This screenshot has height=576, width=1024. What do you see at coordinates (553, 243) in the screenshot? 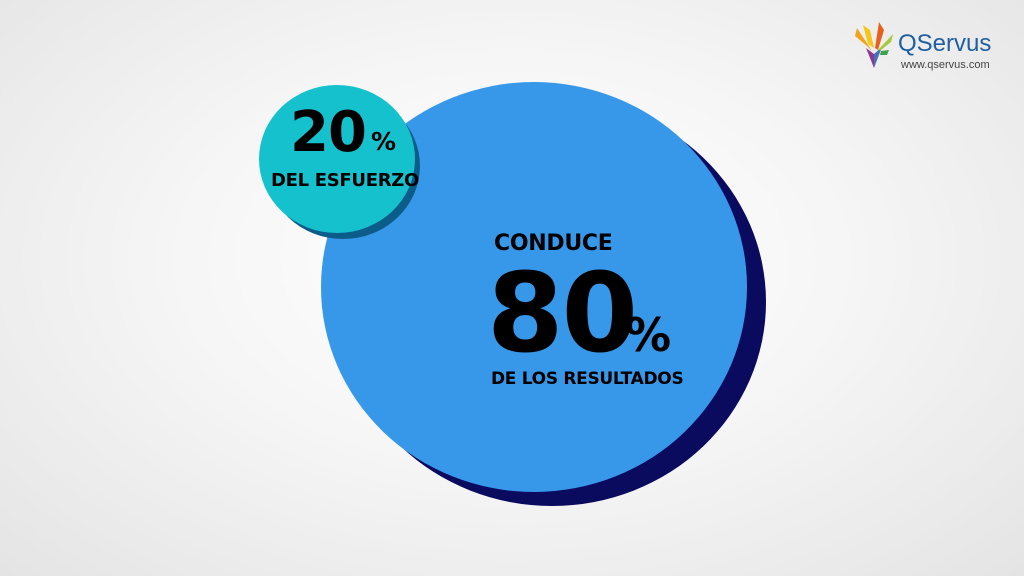
I see `result-prefix: CONDUCE` at bounding box center [553, 243].